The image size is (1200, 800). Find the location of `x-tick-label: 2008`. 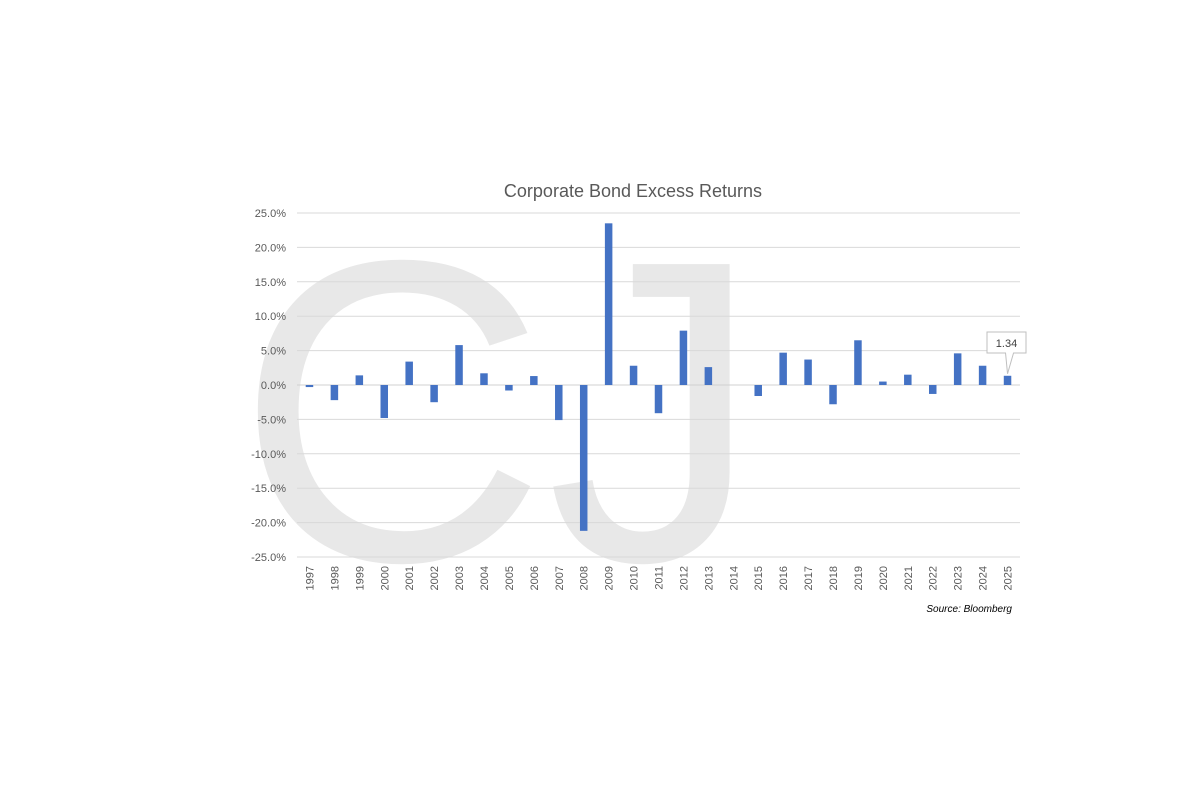

x-tick-label: 2008 is located at coordinates (585, 578).